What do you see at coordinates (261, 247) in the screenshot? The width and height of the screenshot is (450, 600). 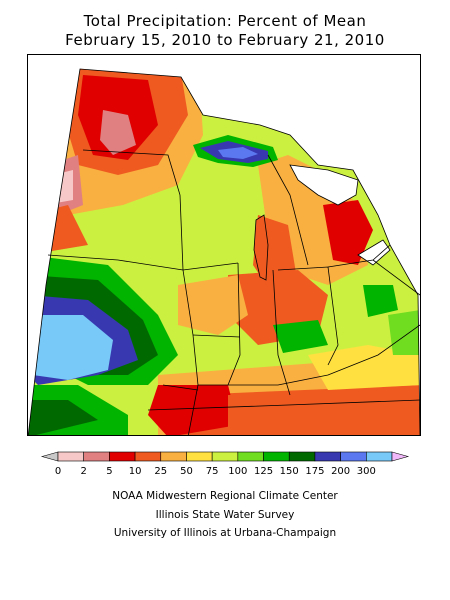 I see `lake-michigan` at bounding box center [261, 247].